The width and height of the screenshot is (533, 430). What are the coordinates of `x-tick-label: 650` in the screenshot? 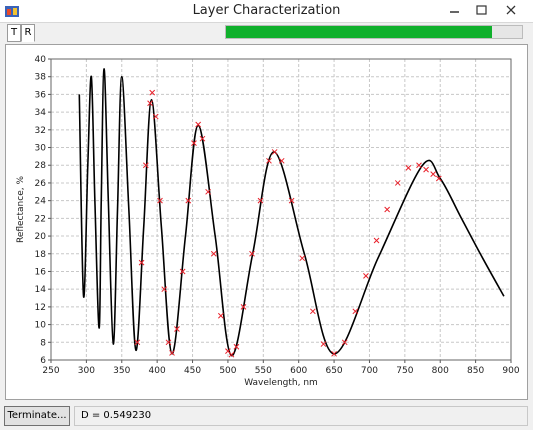 It's located at (333, 371).